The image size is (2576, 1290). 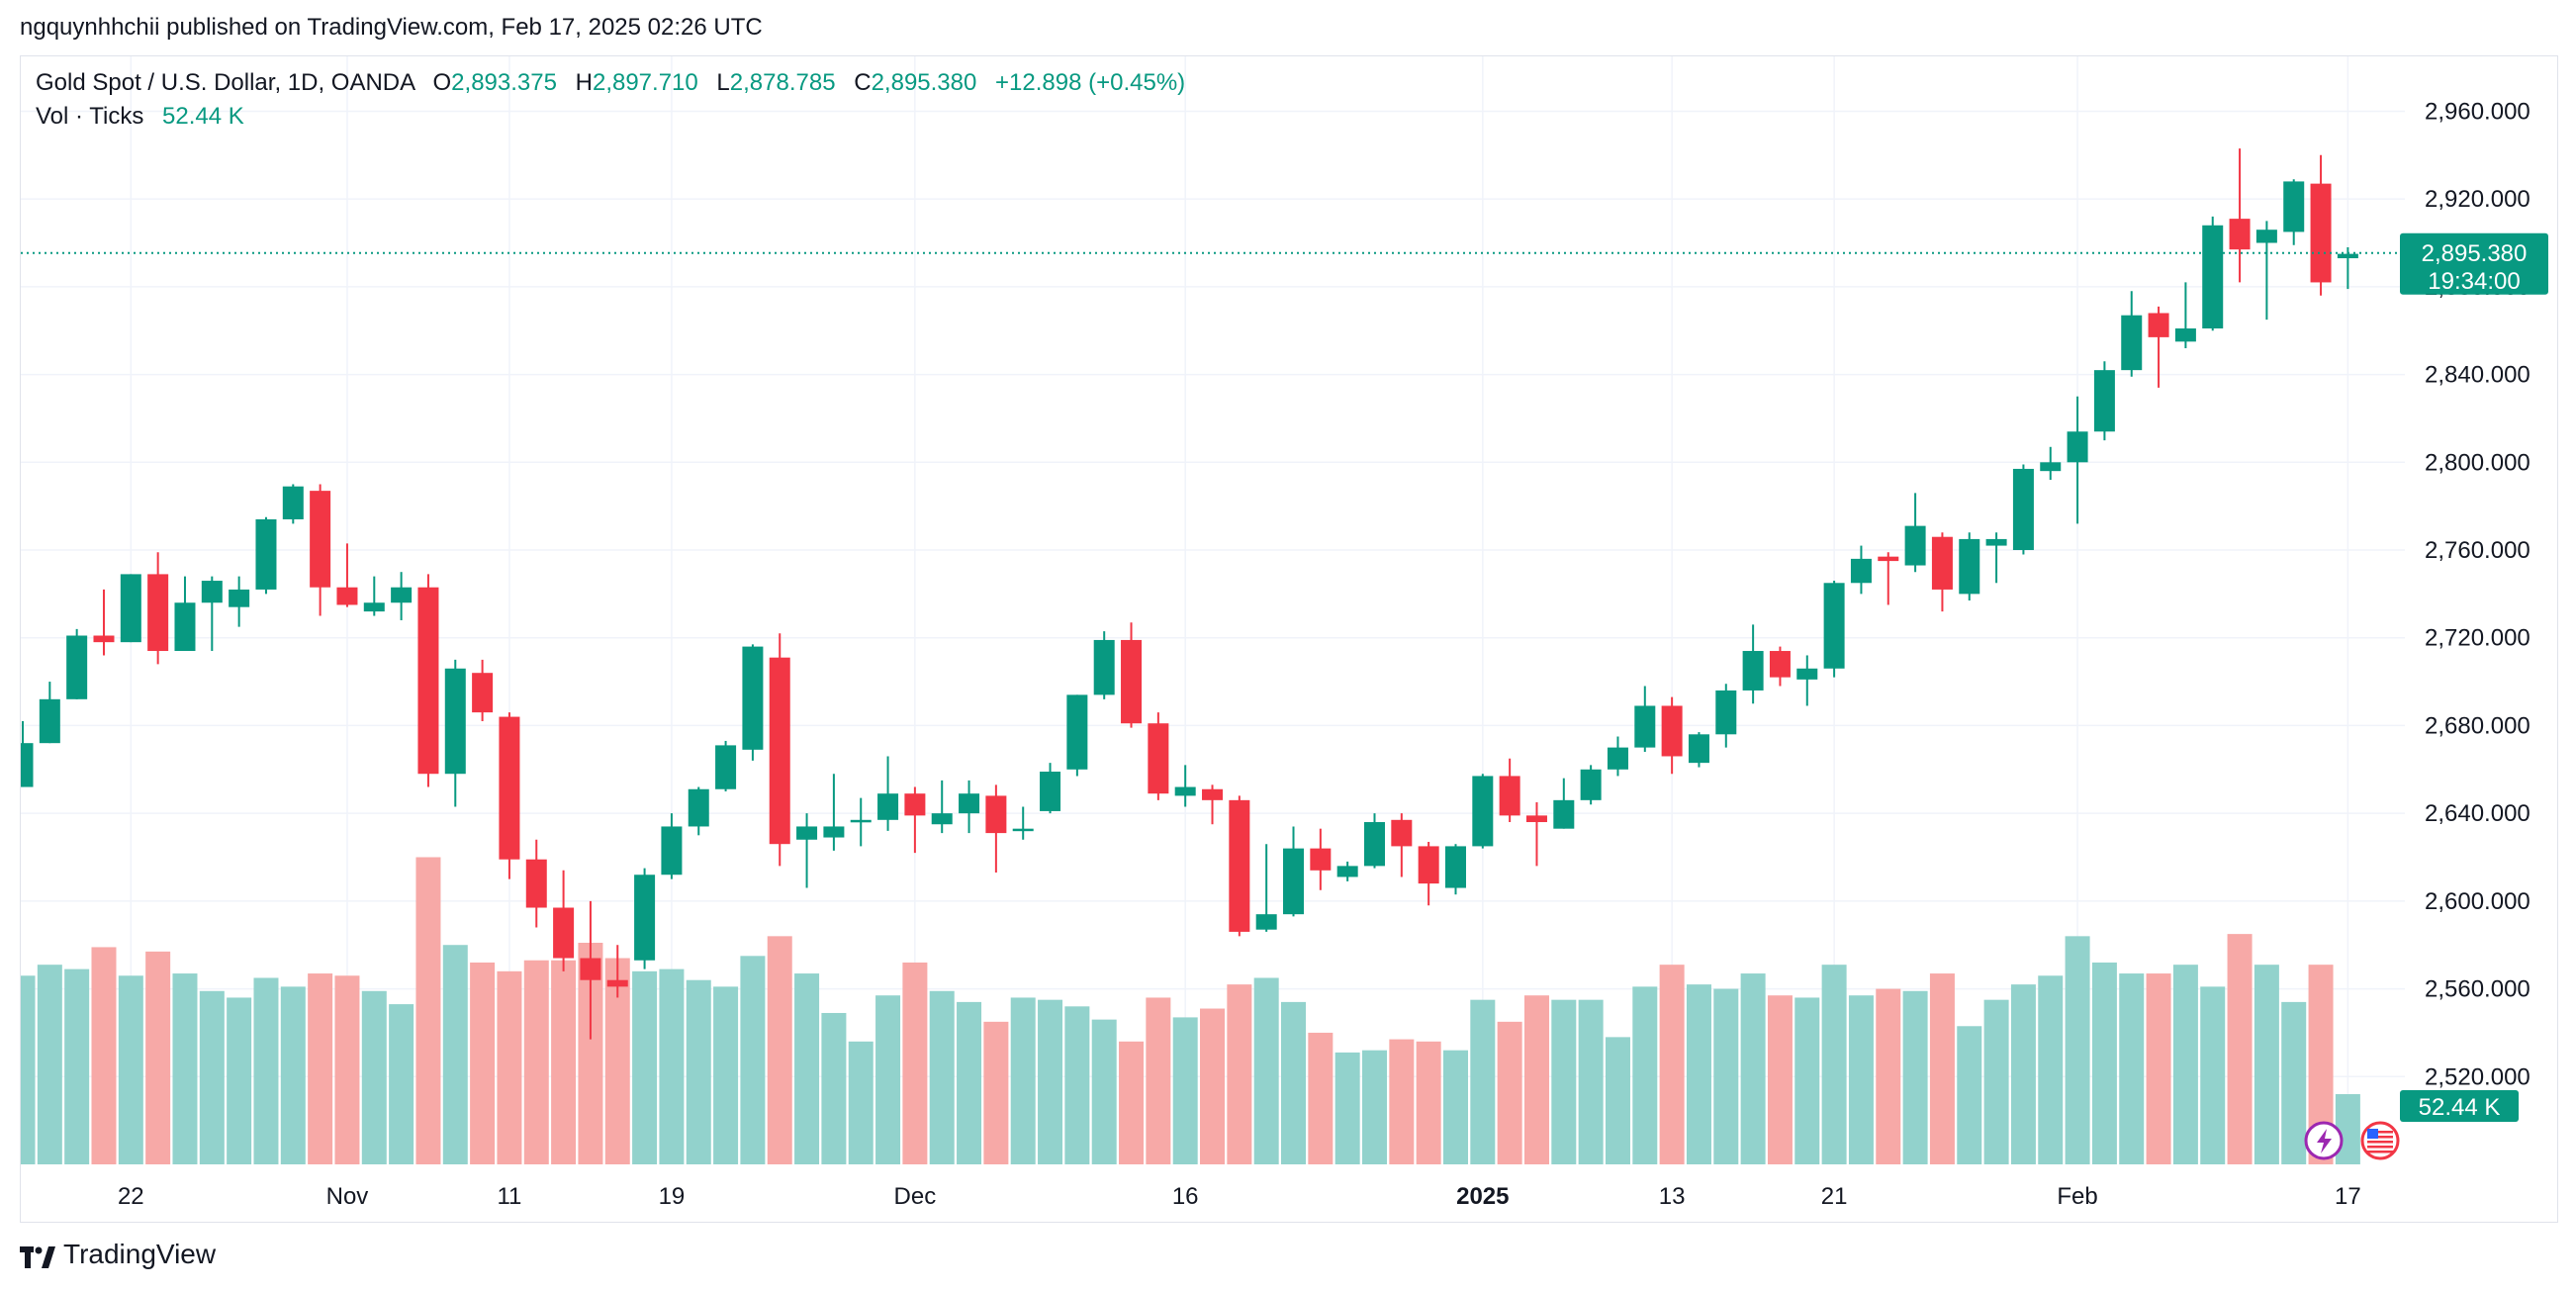 What do you see at coordinates (2474, 263) in the screenshot?
I see `price-tag-bg` at bounding box center [2474, 263].